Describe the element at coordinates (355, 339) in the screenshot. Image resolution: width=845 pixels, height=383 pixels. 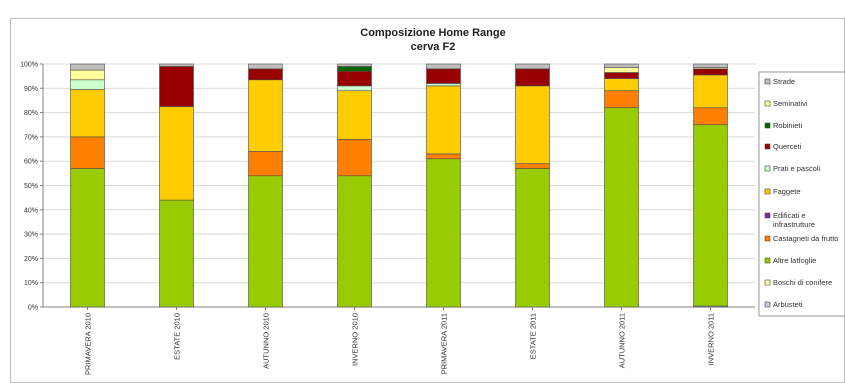
I see `x-tick-label: INVERNO 2010` at that location.